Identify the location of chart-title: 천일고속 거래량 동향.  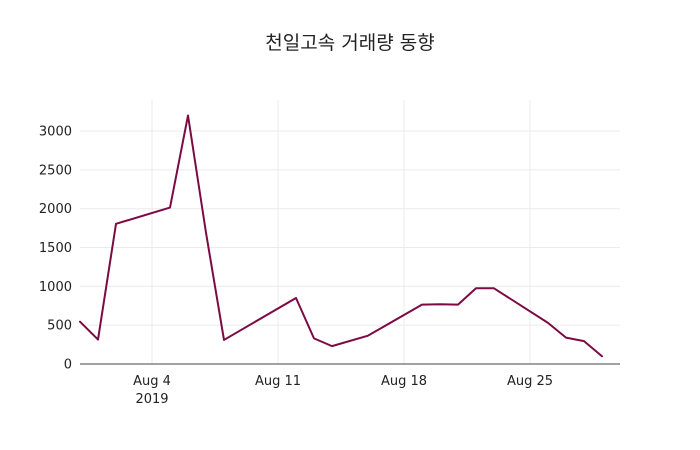
(349, 43).